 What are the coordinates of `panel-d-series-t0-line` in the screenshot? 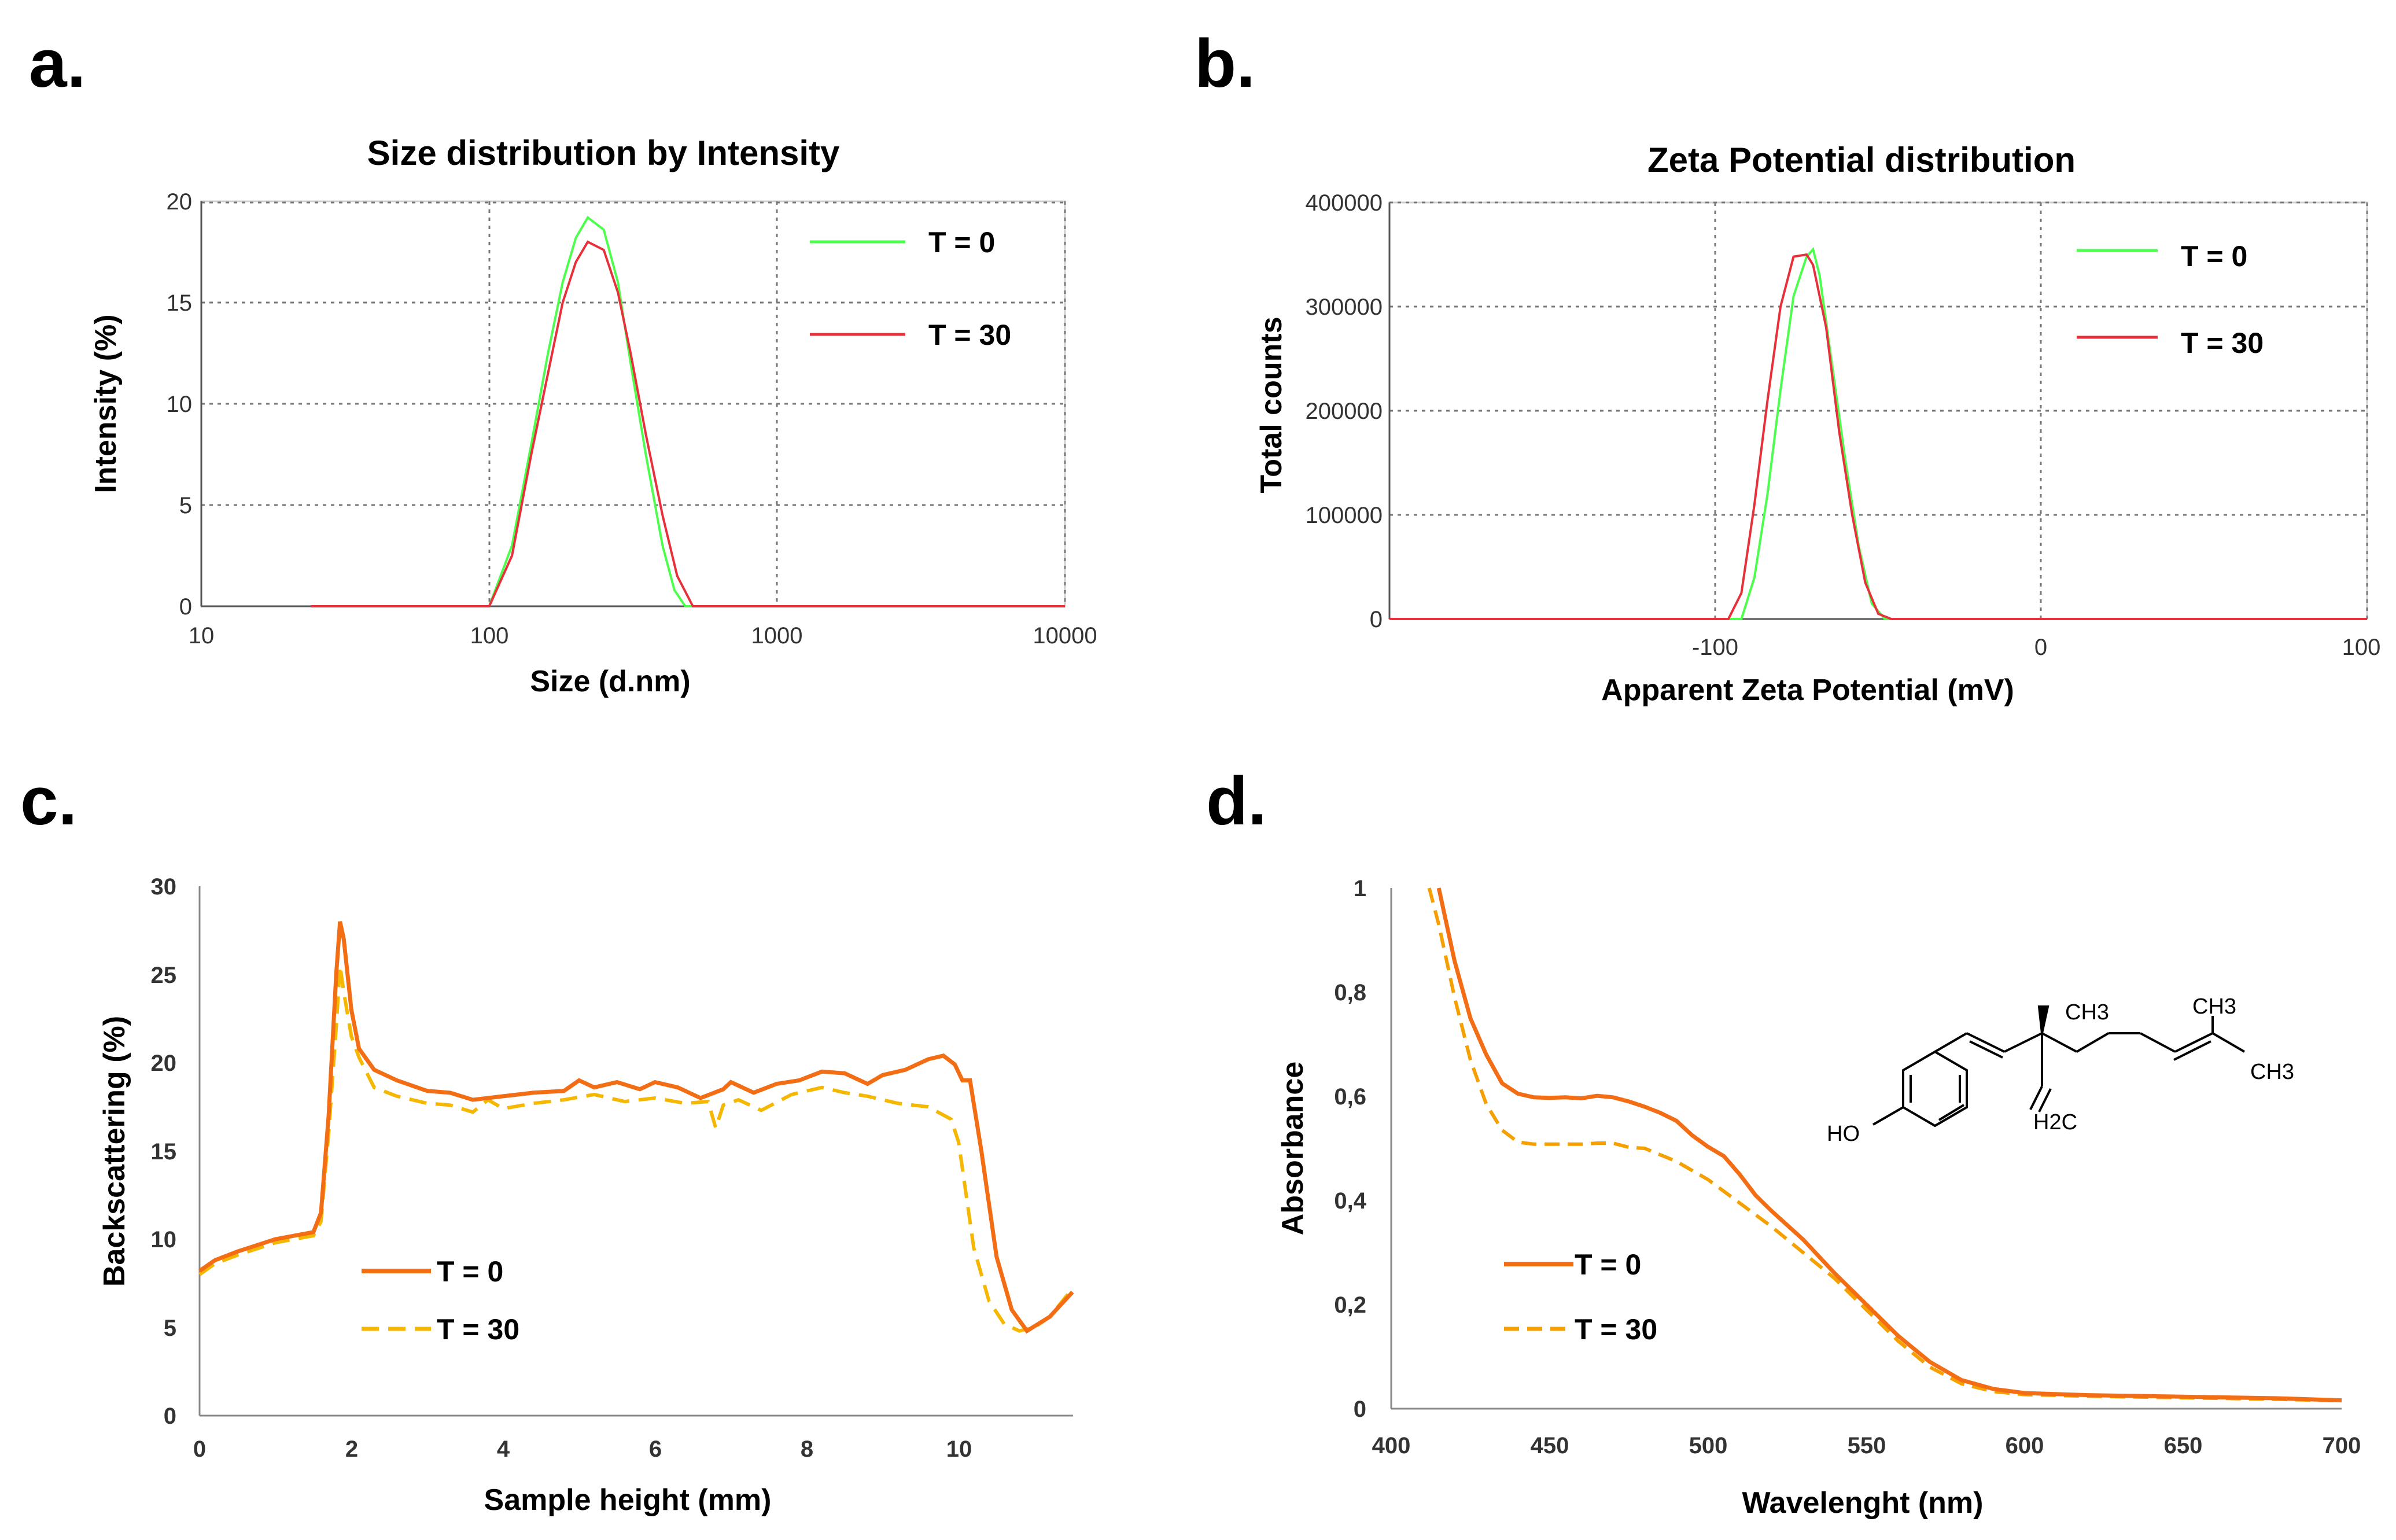 It's located at (1889, 1145).